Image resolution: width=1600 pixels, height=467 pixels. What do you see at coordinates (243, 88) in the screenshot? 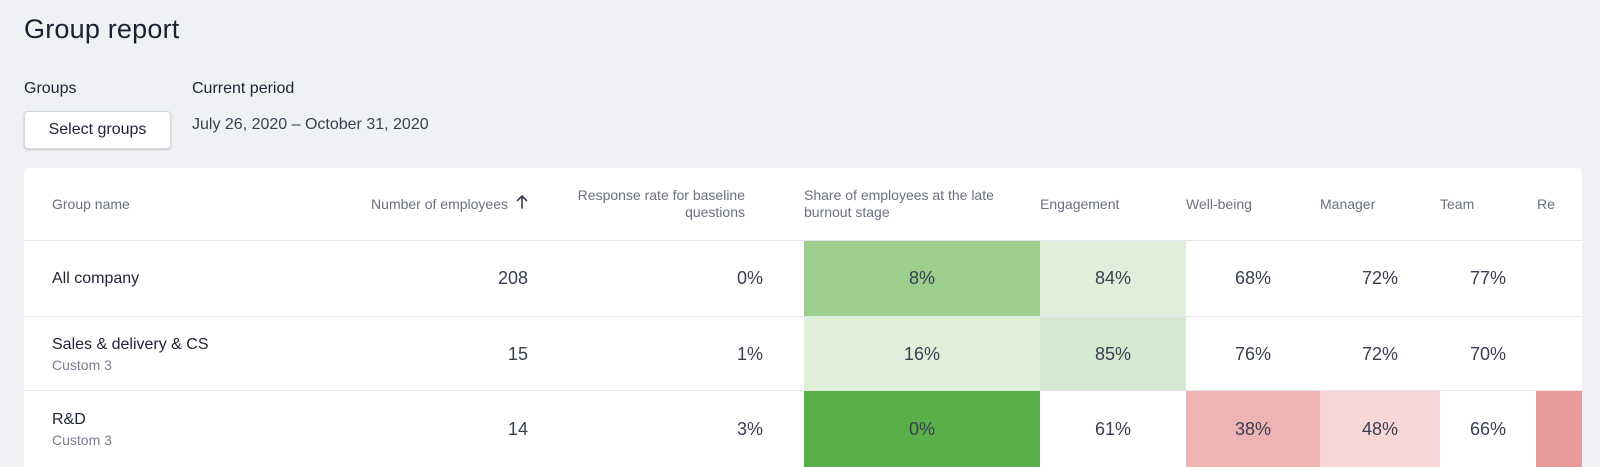
I see `current-period-label: Current period` at bounding box center [243, 88].